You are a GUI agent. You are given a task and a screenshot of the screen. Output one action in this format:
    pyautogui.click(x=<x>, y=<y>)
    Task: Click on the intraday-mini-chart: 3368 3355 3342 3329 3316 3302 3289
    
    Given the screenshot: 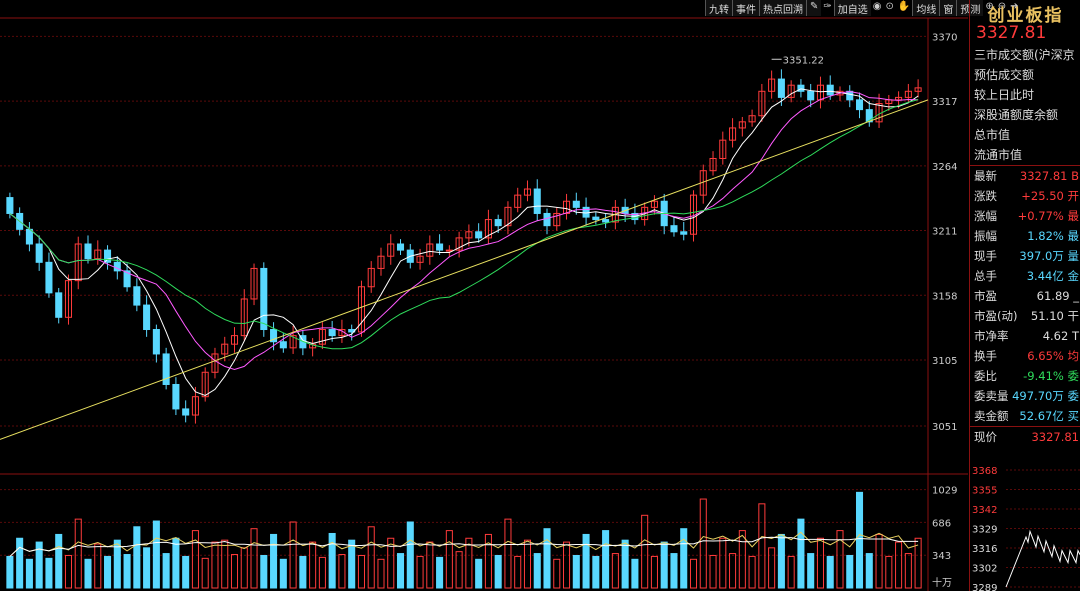 What is the action you would take?
    pyautogui.click(x=1025, y=526)
    